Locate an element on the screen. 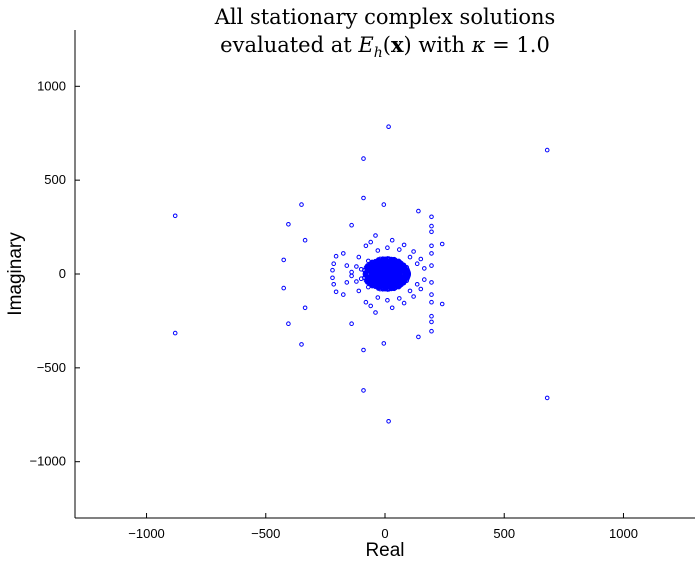  x-tick-label: −500 is located at coordinates (265, 533).